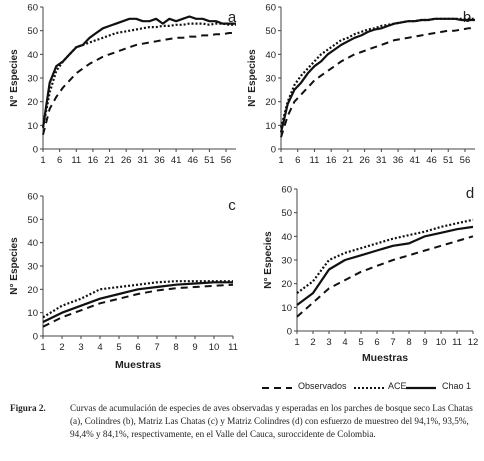  What do you see at coordinates (344, 342) in the screenshot?
I see `x-tick-label: 4` at bounding box center [344, 342].